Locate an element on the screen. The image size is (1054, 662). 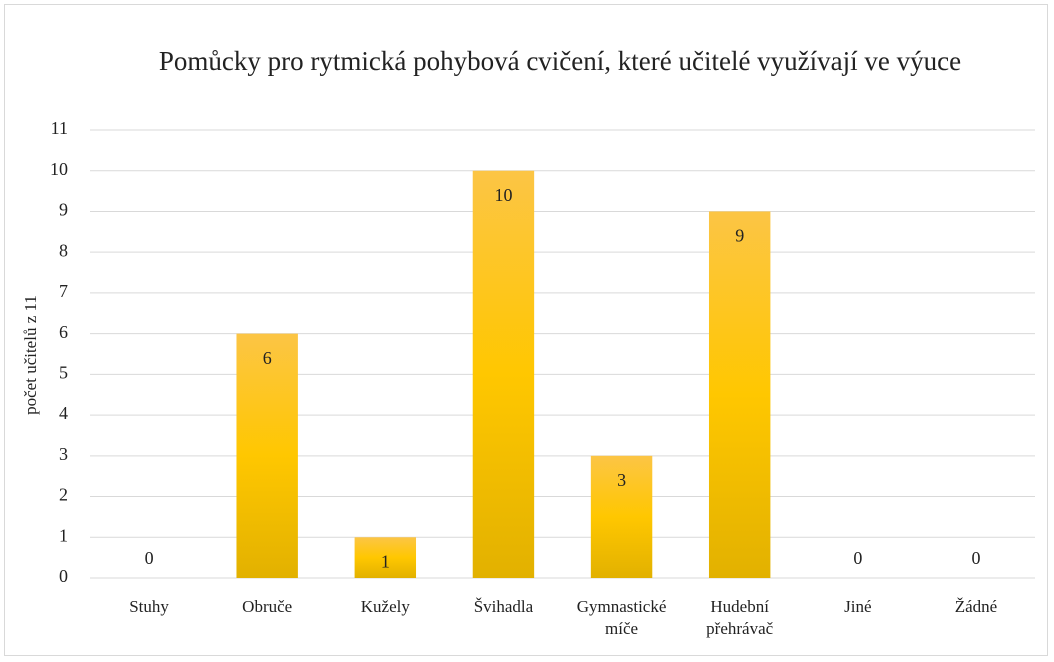
y-tick-label: 0 is located at coordinates (63, 576).